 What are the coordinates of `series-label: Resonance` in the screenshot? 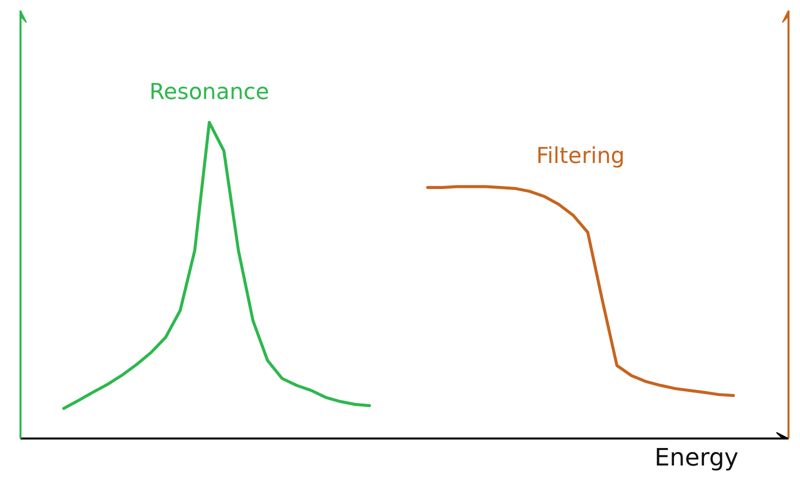 It's located at (209, 92).